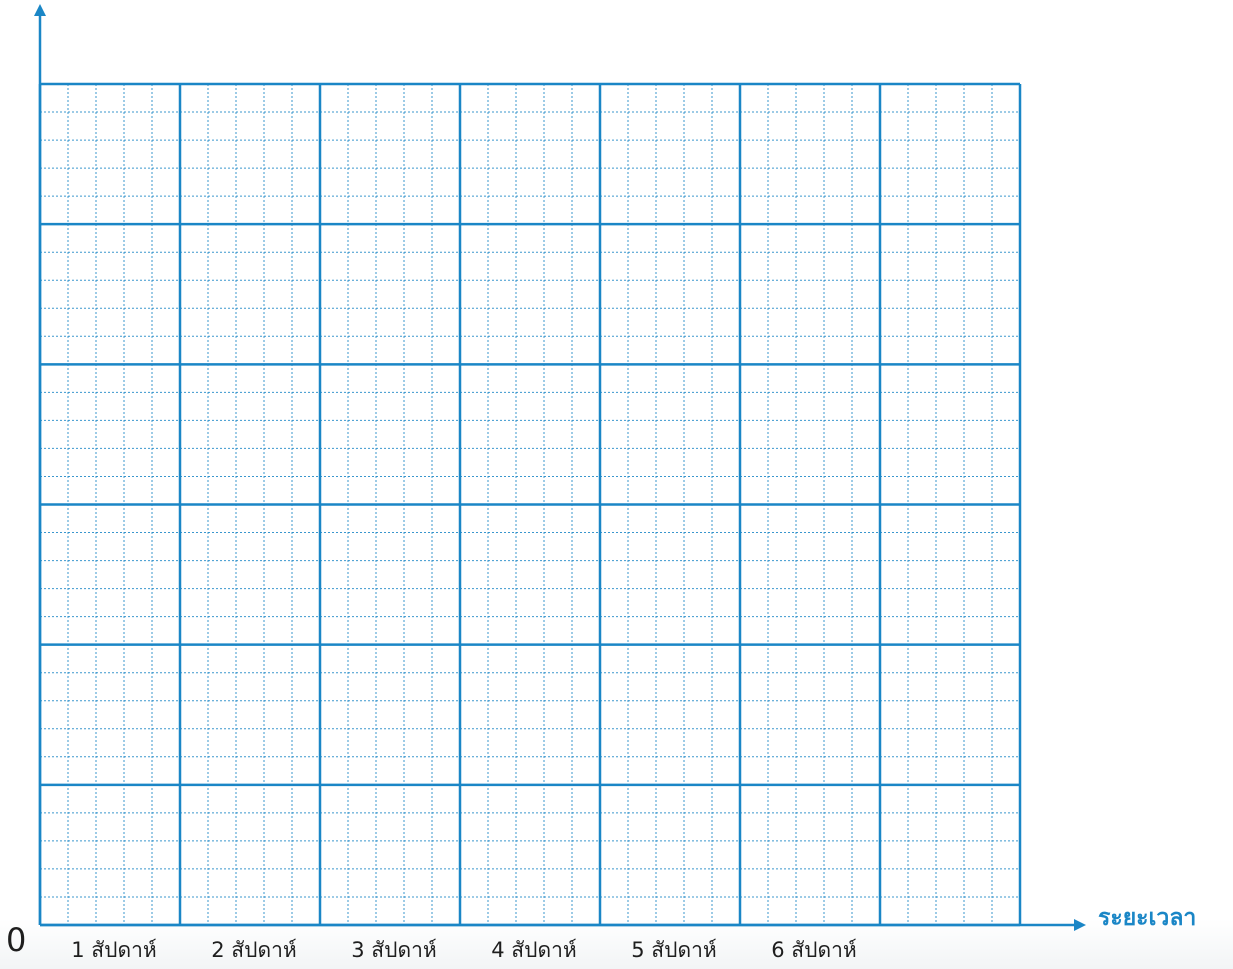 This screenshot has height=969, width=1233. What do you see at coordinates (40, 10) in the screenshot?
I see `y-axis-arrow-icon` at bounding box center [40, 10].